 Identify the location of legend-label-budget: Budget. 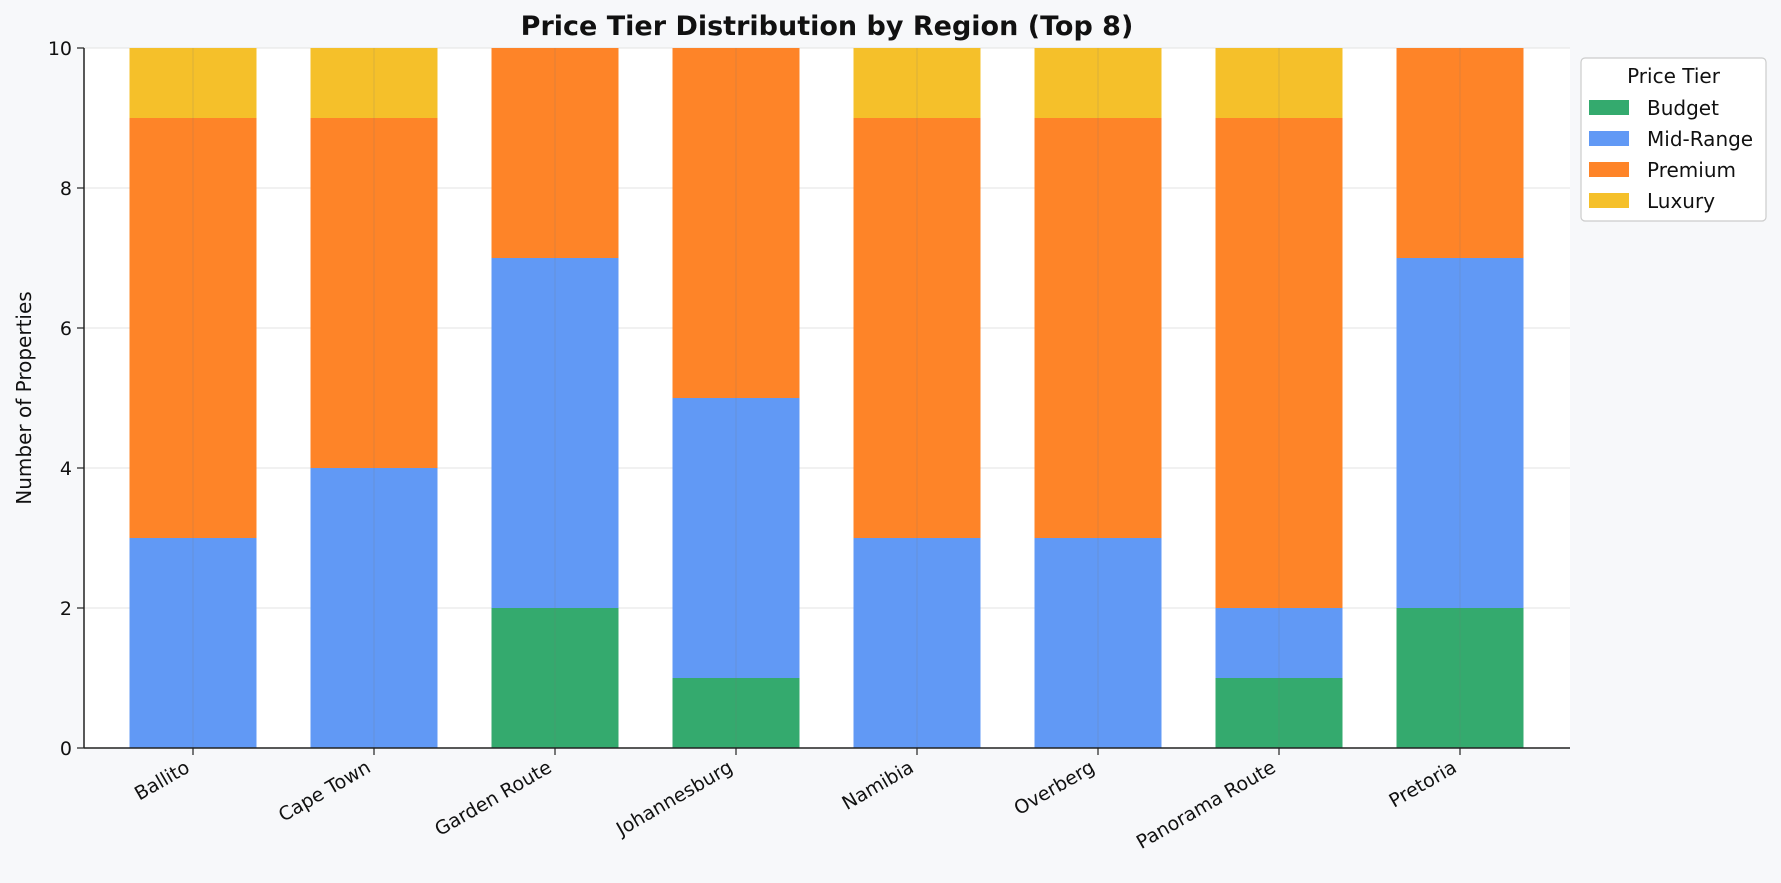
(1683, 108).